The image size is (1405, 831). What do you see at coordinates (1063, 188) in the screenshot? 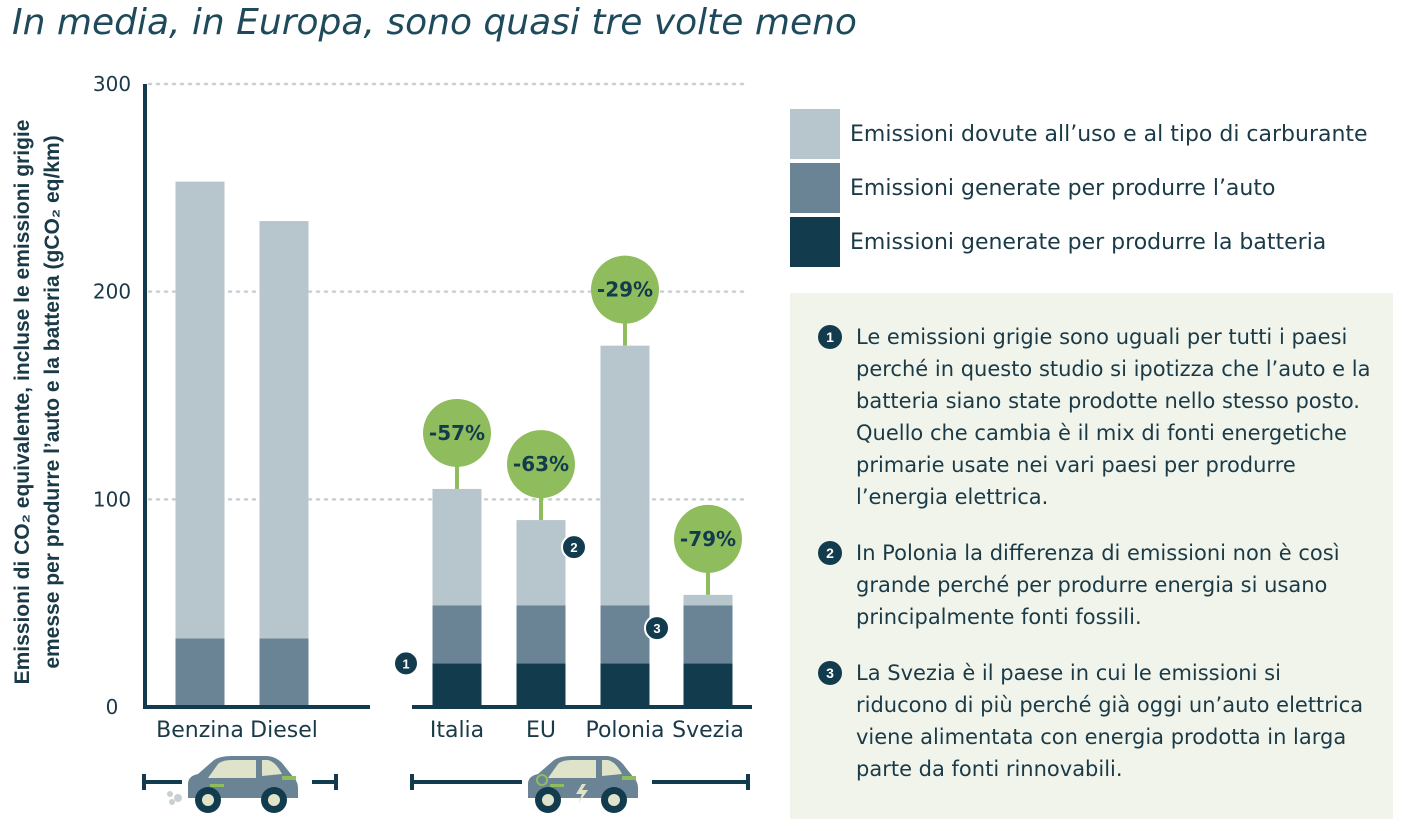
I see `legend-label-car: Emissioni generate per produrre l’auto` at bounding box center [1063, 188].